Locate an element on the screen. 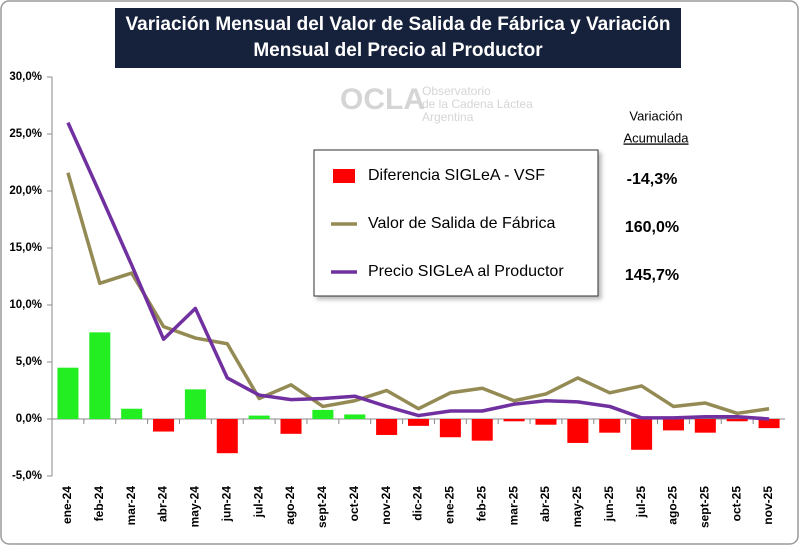 The height and width of the screenshot is (546, 800). x-tick-label: nov-24 is located at coordinates (386, 505).